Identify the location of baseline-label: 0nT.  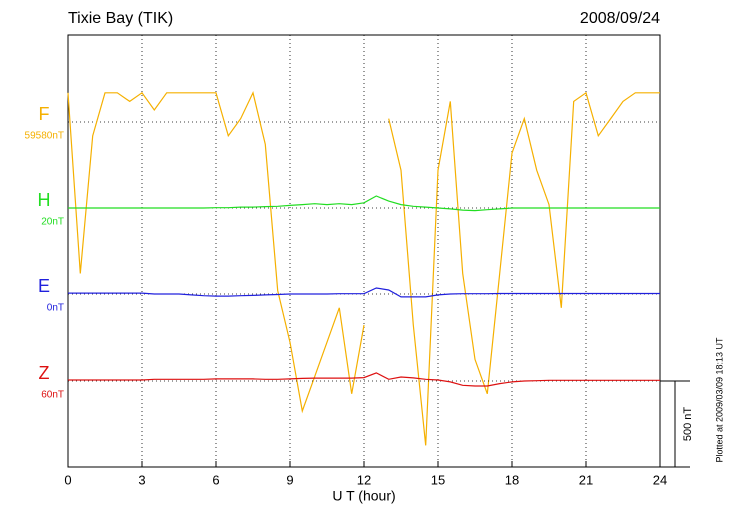
(55, 308).